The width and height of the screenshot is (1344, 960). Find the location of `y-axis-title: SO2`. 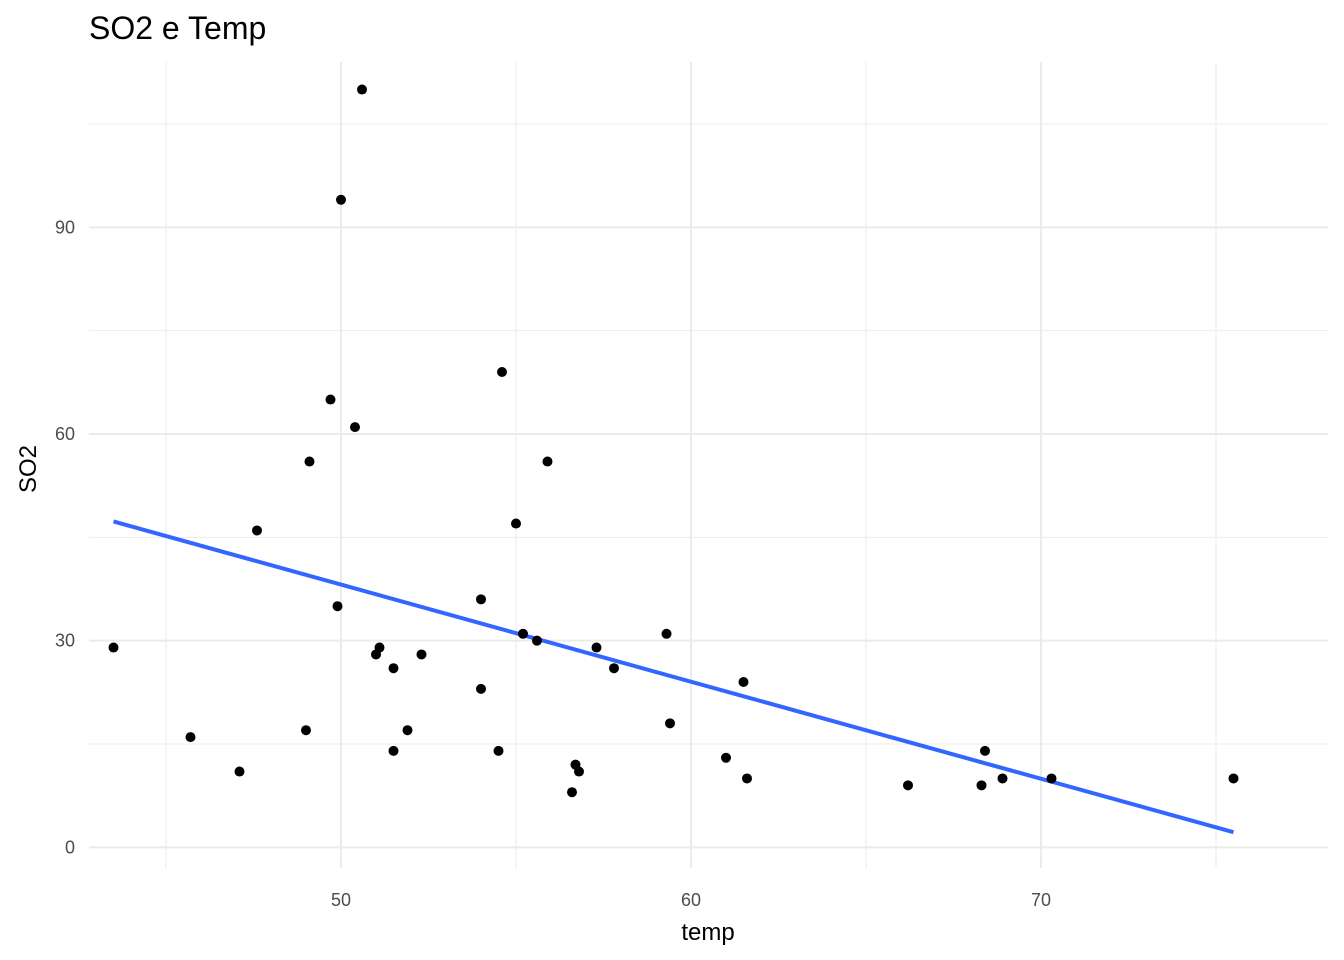

y-axis-title: SO2 is located at coordinates (28, 469).